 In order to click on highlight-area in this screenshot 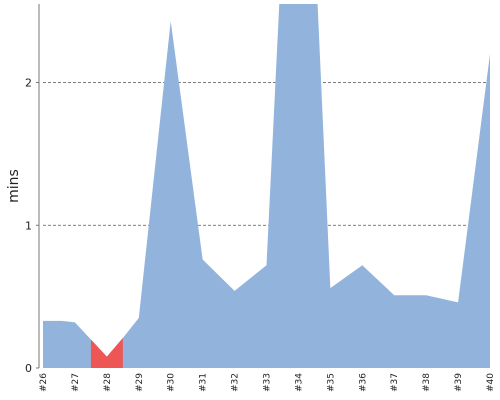, I will do `click(106, 353)`.